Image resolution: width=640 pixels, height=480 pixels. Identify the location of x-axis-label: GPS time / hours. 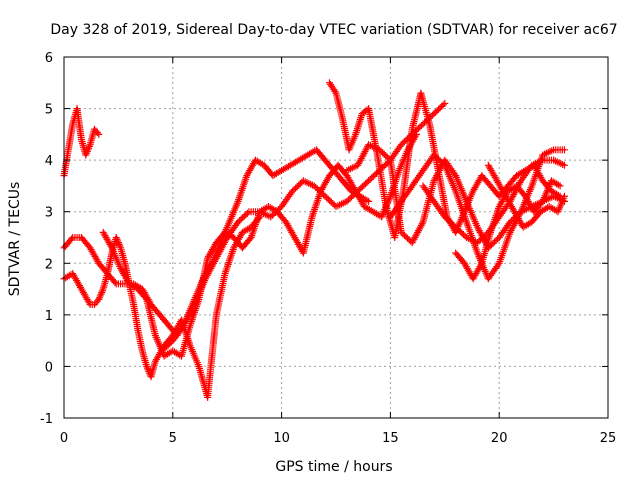
(333, 467).